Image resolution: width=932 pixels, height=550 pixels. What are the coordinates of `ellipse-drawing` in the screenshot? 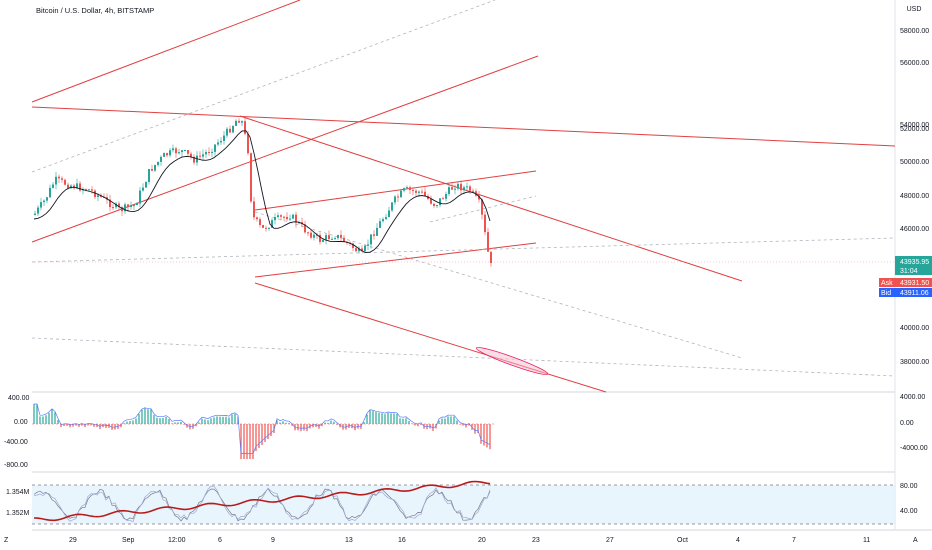 It's located at (512, 361).